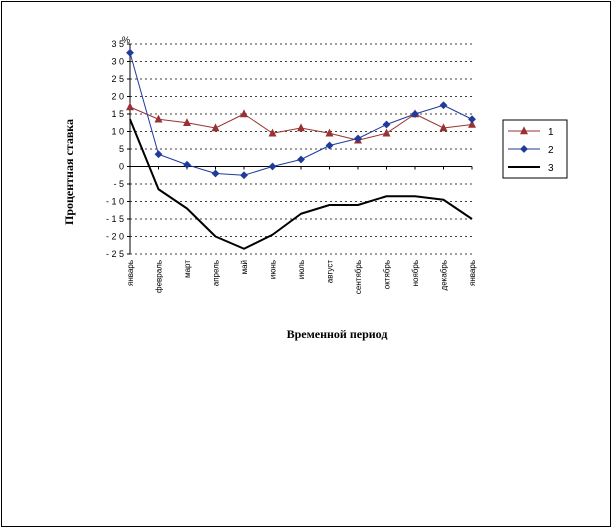 The image size is (614, 530). Describe the element at coordinates (187, 269) in the screenshot. I see `x-tick-label: март` at that location.